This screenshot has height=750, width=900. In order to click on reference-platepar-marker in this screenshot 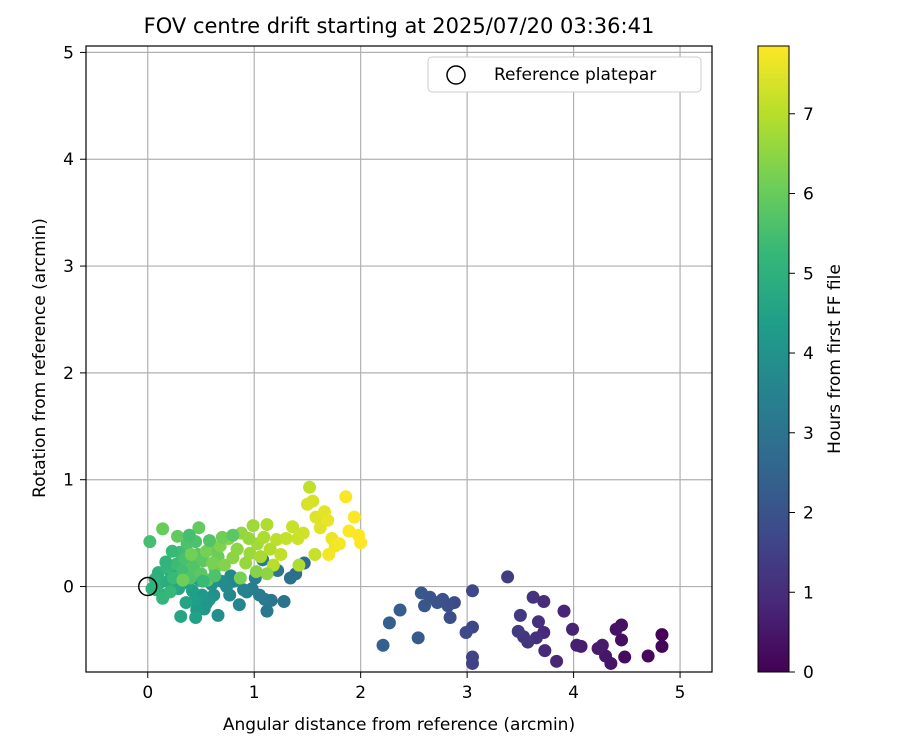, I will do `click(147, 586)`.